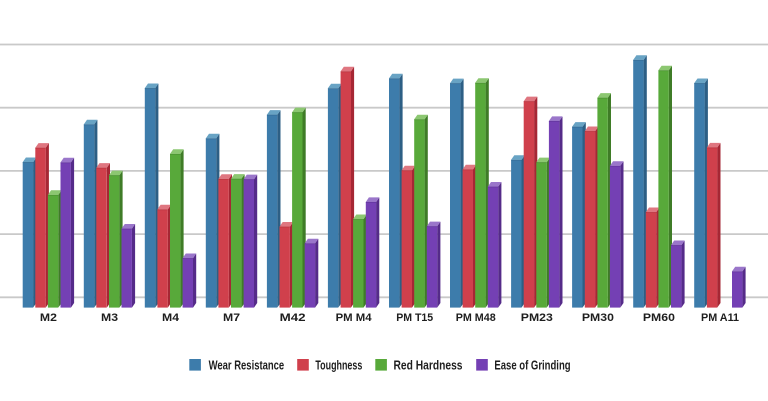 This screenshot has width=768, height=401. Describe the element at coordinates (231, 318) in the screenshot. I see `svg-text: M7` at that location.